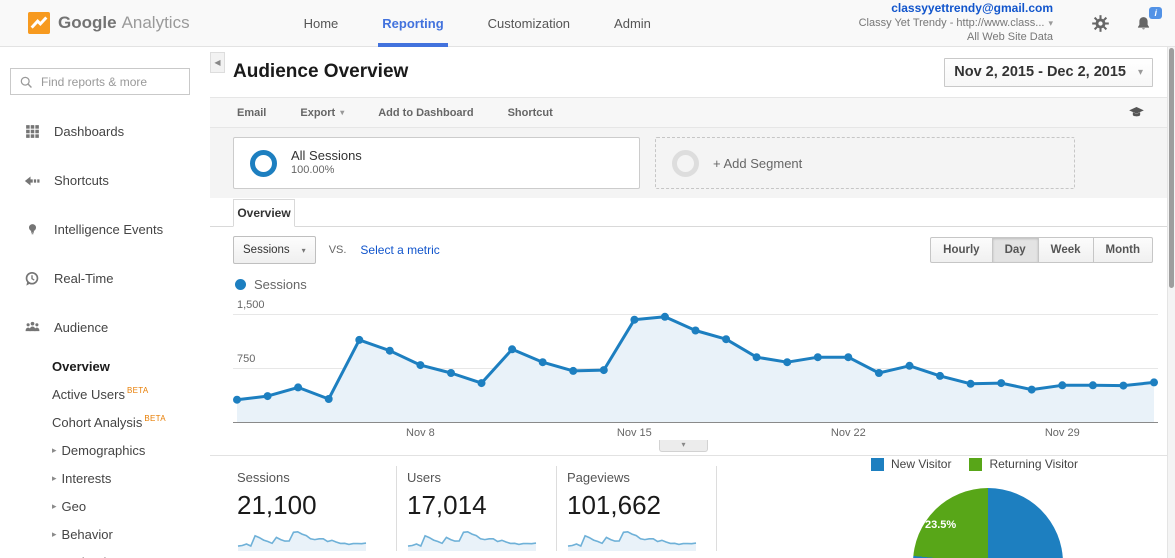 Image resolution: width=1175 pixels, height=558 pixels. Describe the element at coordinates (921, 464) in the screenshot. I see `legend-label-new-visitor: New Visitor` at that location.